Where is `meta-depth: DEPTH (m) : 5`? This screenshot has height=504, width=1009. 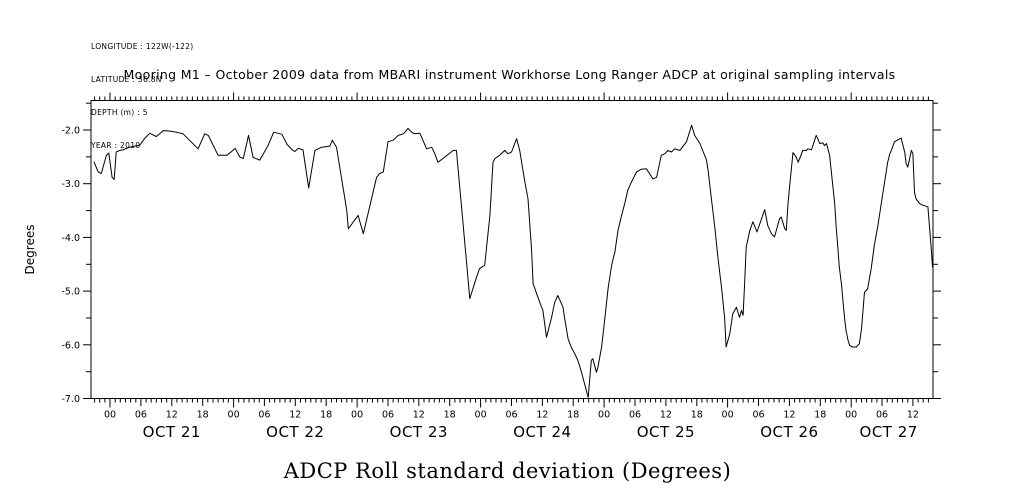 meta-depth: DEPTH (m) : 5 is located at coordinates (119, 112).